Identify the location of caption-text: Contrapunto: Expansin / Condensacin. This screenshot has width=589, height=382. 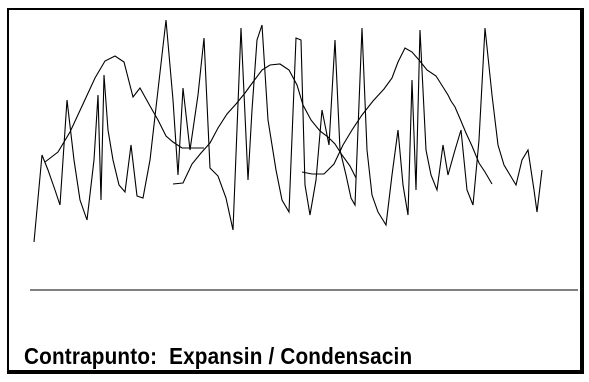
(218, 356).